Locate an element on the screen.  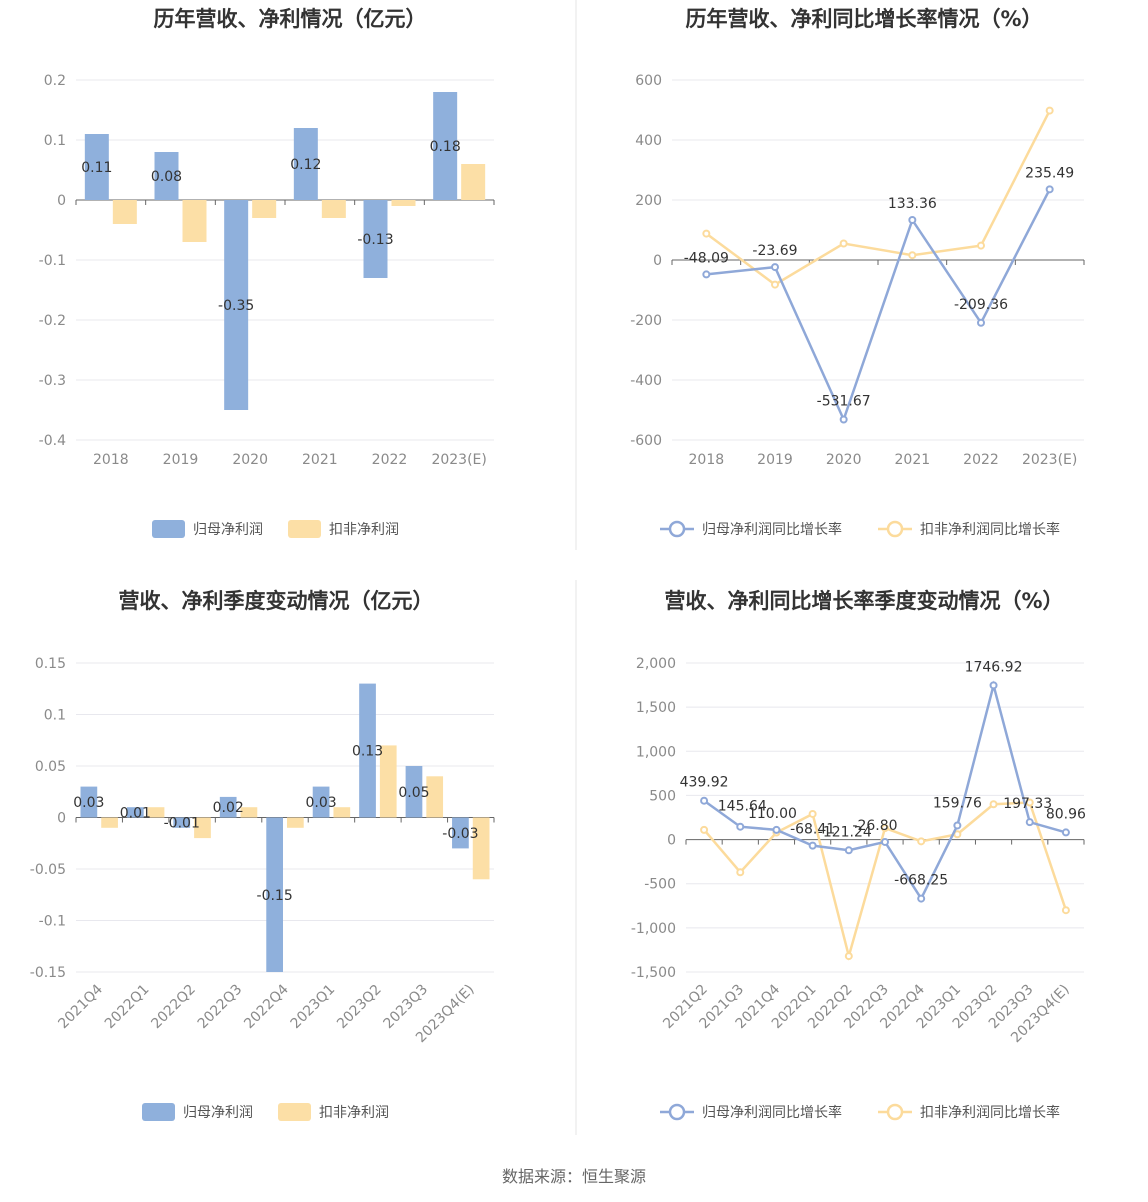
x-tick-label: 2022Q3 is located at coordinates (220, 1007).